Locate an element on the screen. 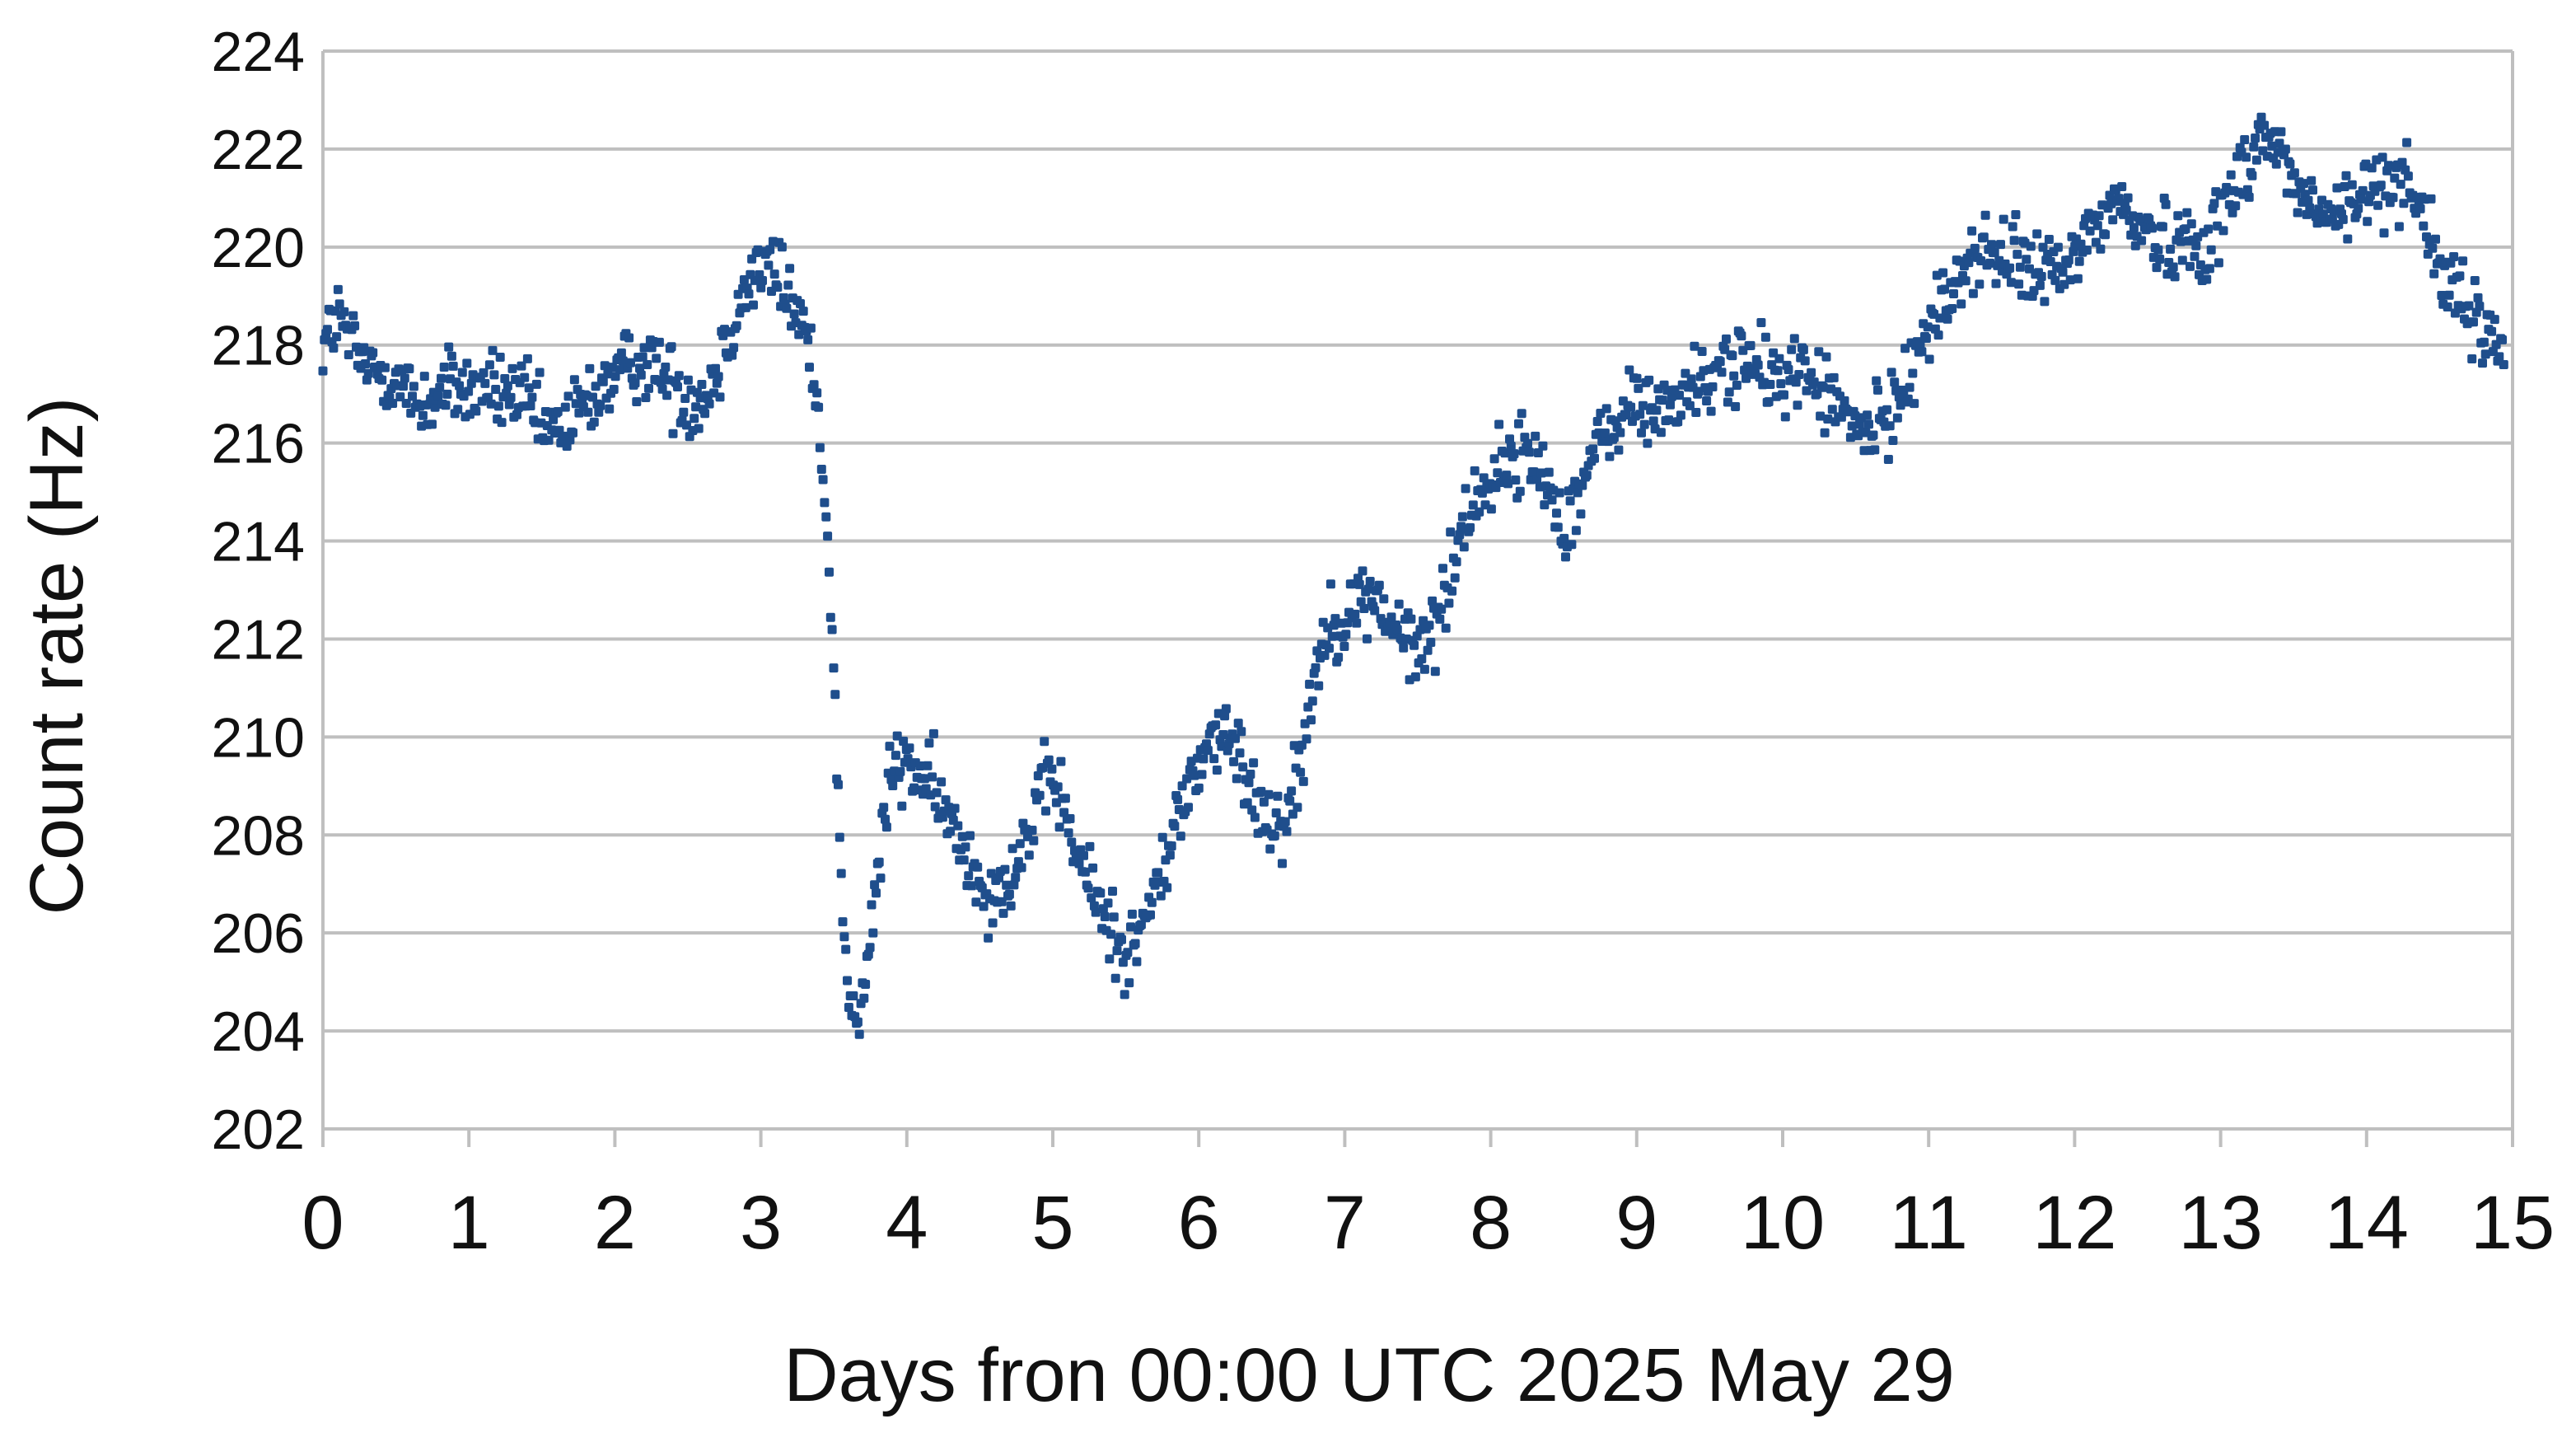 The height and width of the screenshot is (1447, 2576). y-tick-labels: 202 204 206 208 210 212 214 216 218 220 222 224 is located at coordinates (258, 591).